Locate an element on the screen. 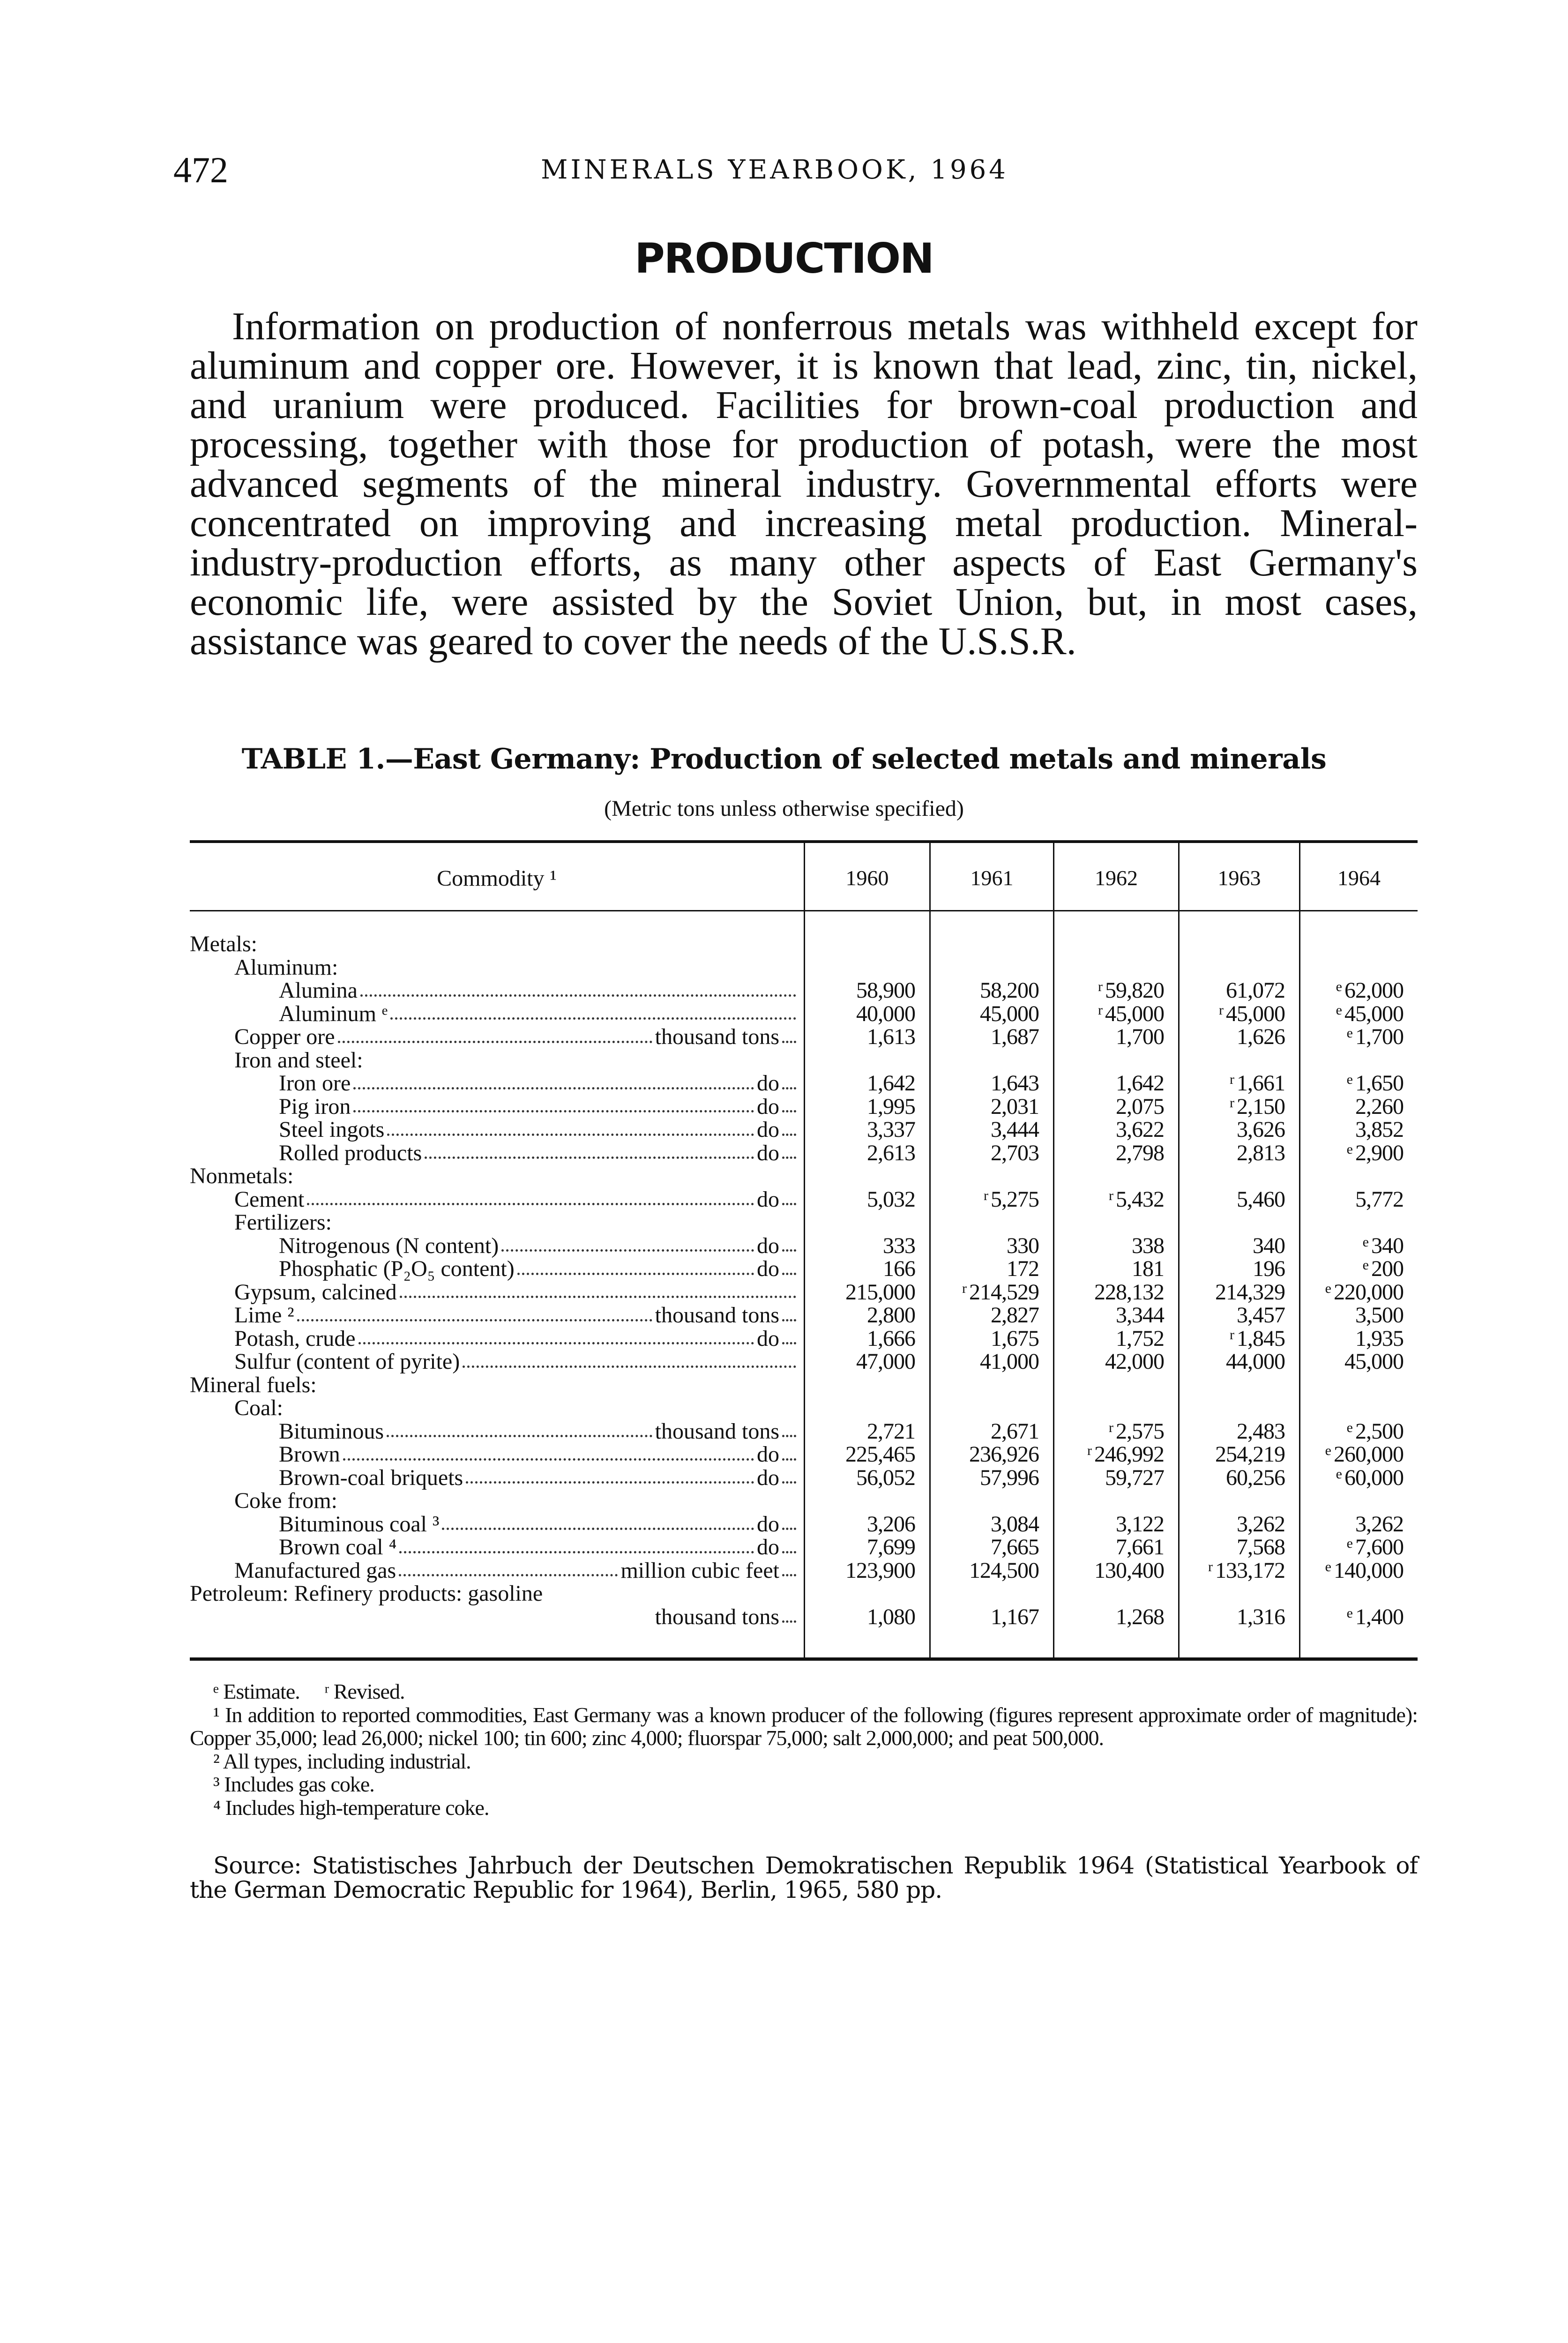 The height and width of the screenshot is (2343, 1568). value: 1,700 is located at coordinates (1140, 1036).